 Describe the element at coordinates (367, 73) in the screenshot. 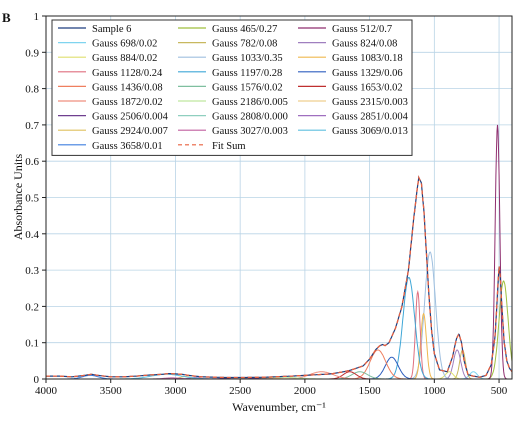

I see `legend-entry-label: Gauss 1329/0.06` at that location.